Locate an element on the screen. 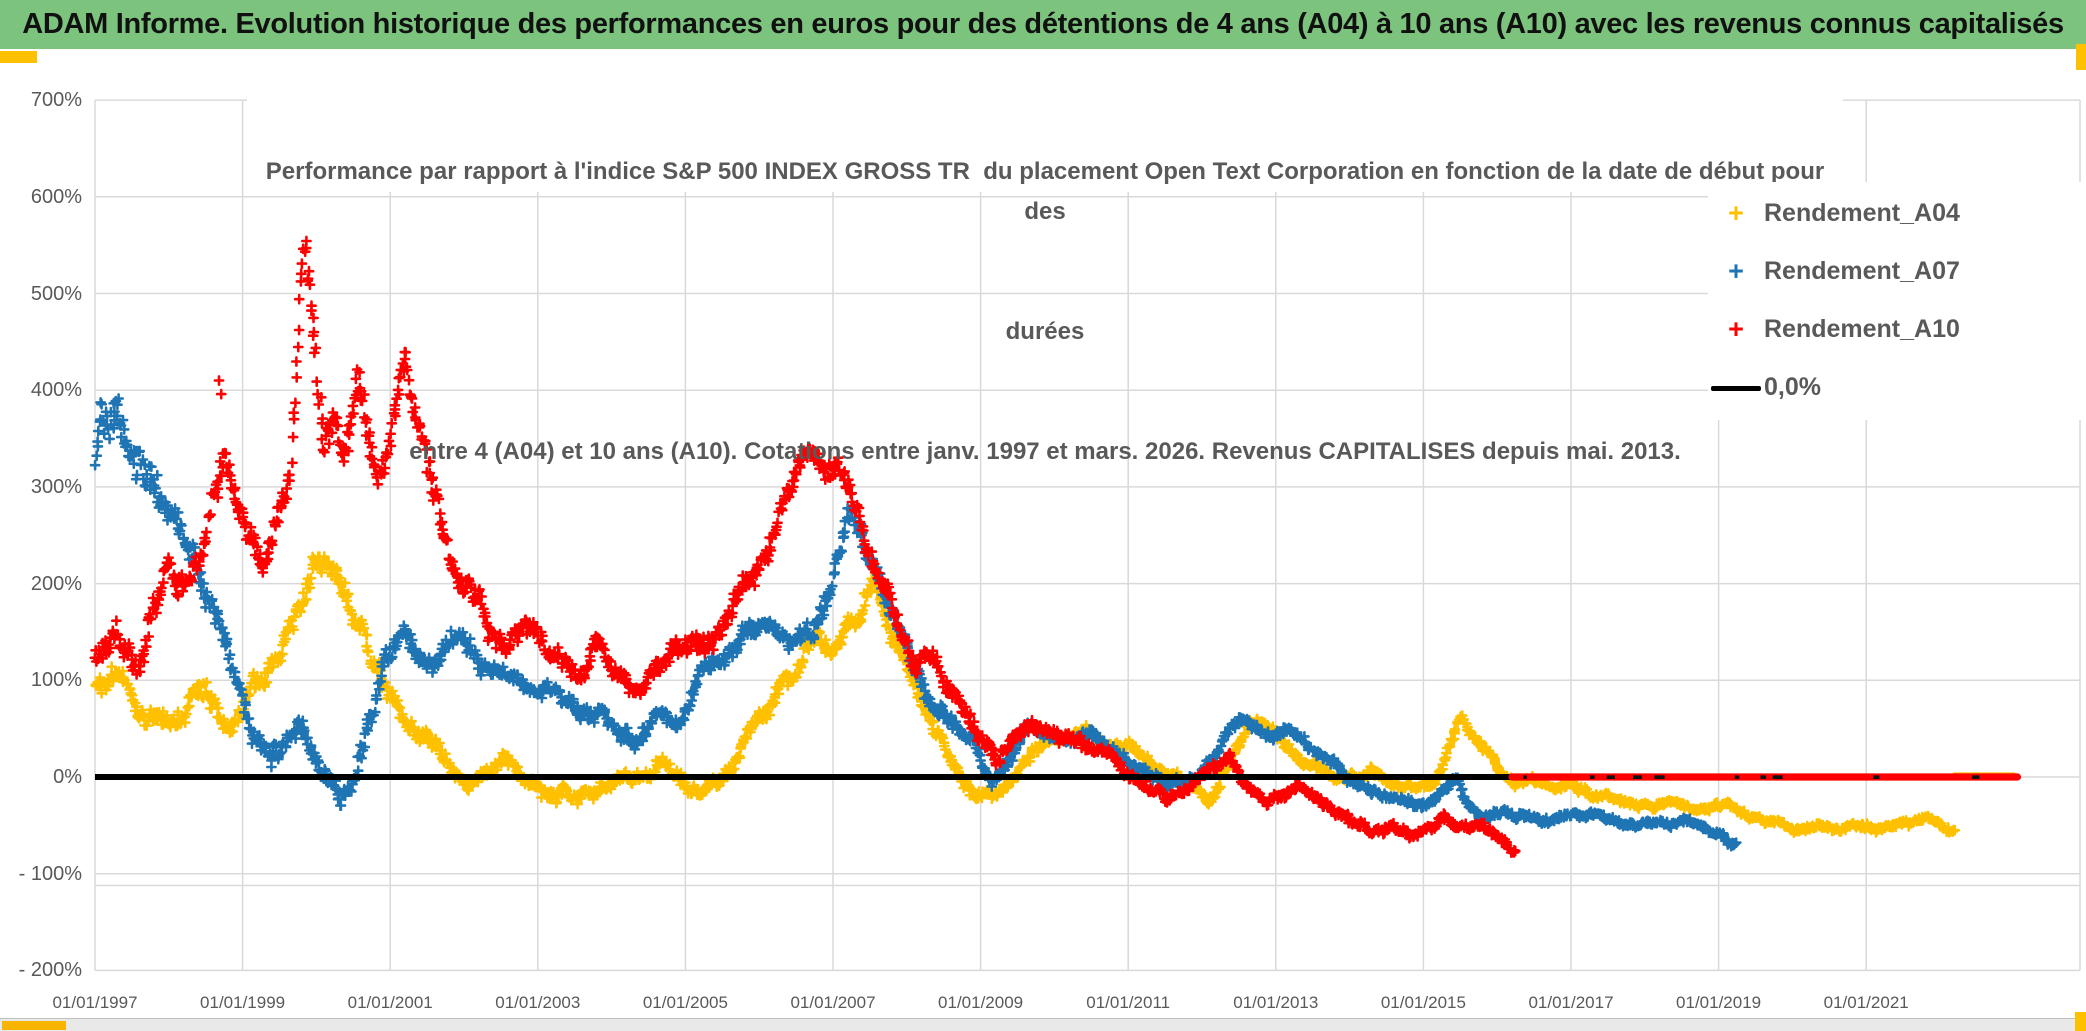 Image resolution: width=2086 pixels, height=1031 pixels. x-axis-label: 01/01/2011 is located at coordinates (1128, 1002).